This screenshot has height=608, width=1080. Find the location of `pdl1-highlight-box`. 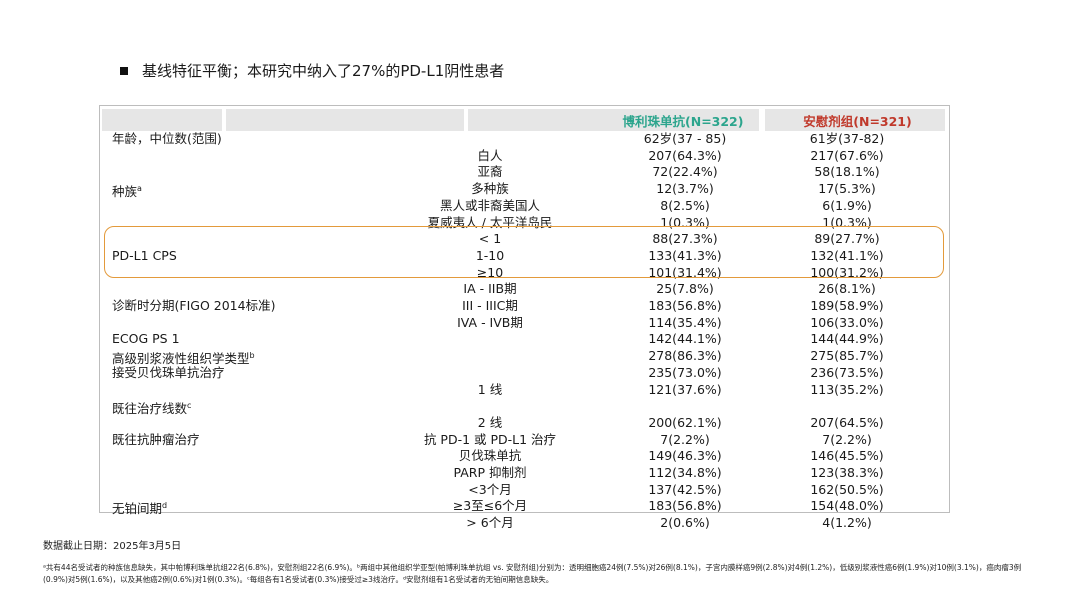

pdl1-highlight-box is located at coordinates (524, 252).